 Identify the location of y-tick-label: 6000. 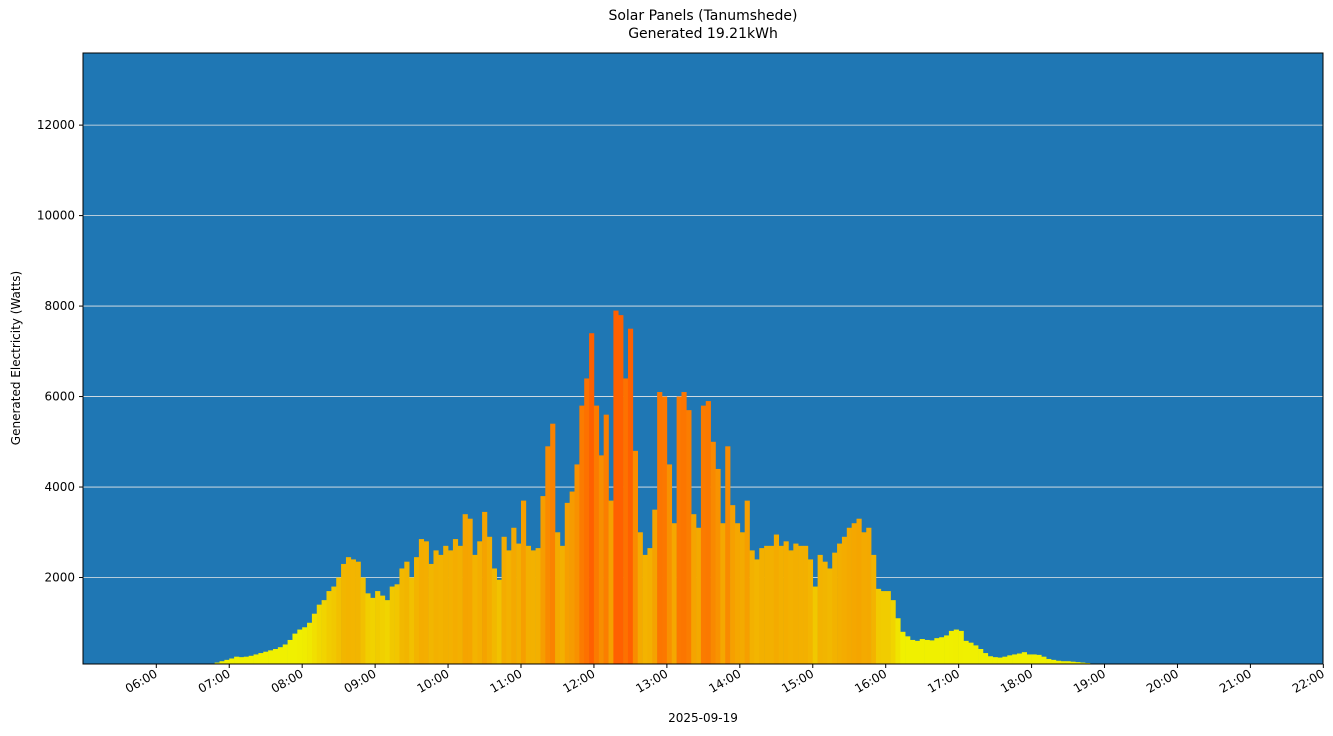
(59, 397).